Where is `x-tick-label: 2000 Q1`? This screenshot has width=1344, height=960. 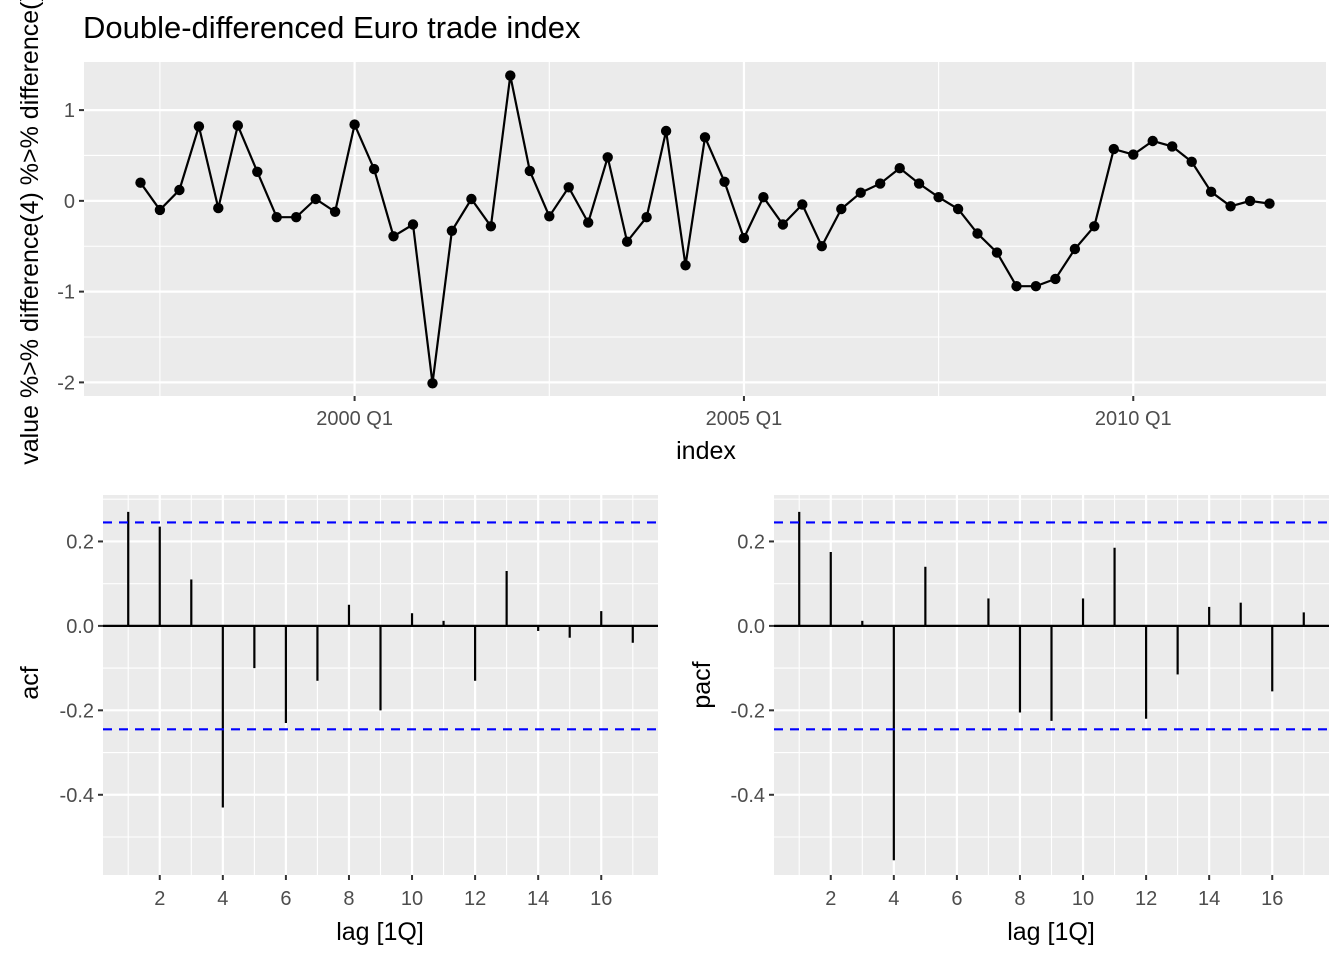 x-tick-label: 2000 Q1 is located at coordinates (354, 419).